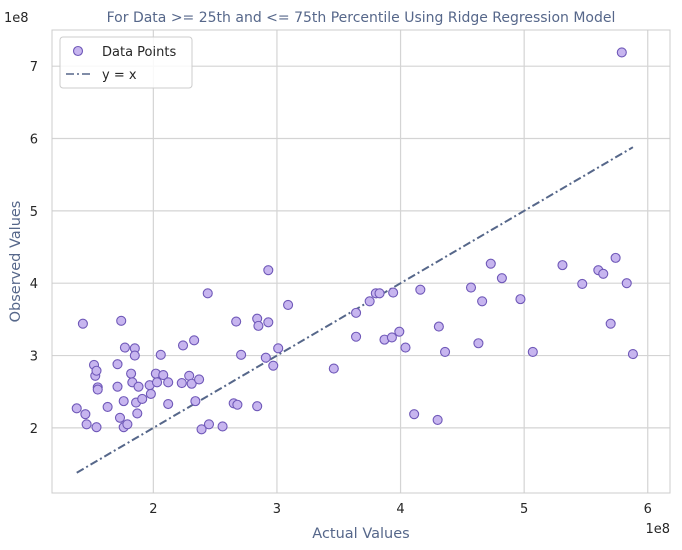  Describe the element at coordinates (648, 509) in the screenshot. I see `x-tick-label: 6` at that location.